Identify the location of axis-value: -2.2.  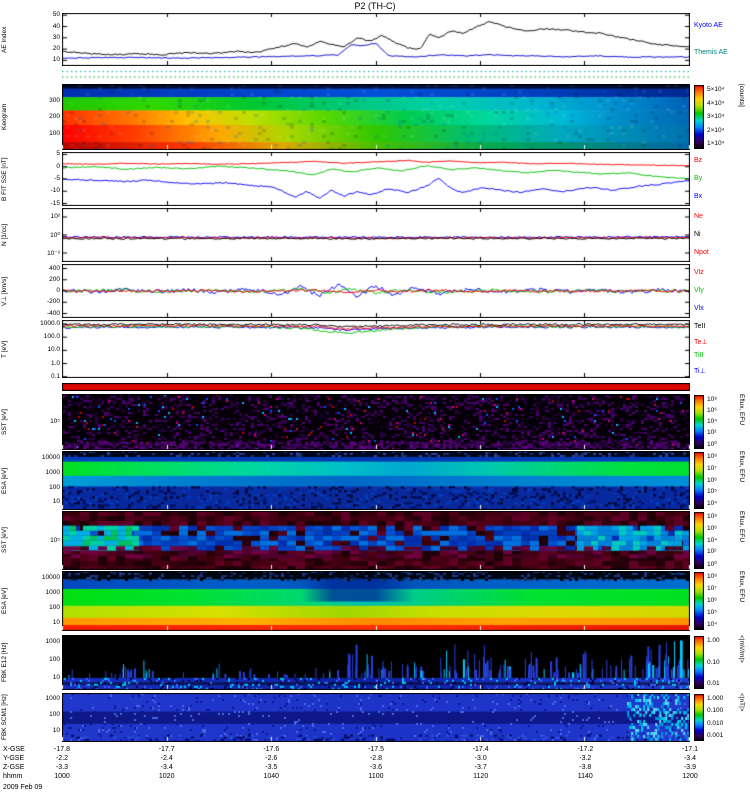
(62, 758).